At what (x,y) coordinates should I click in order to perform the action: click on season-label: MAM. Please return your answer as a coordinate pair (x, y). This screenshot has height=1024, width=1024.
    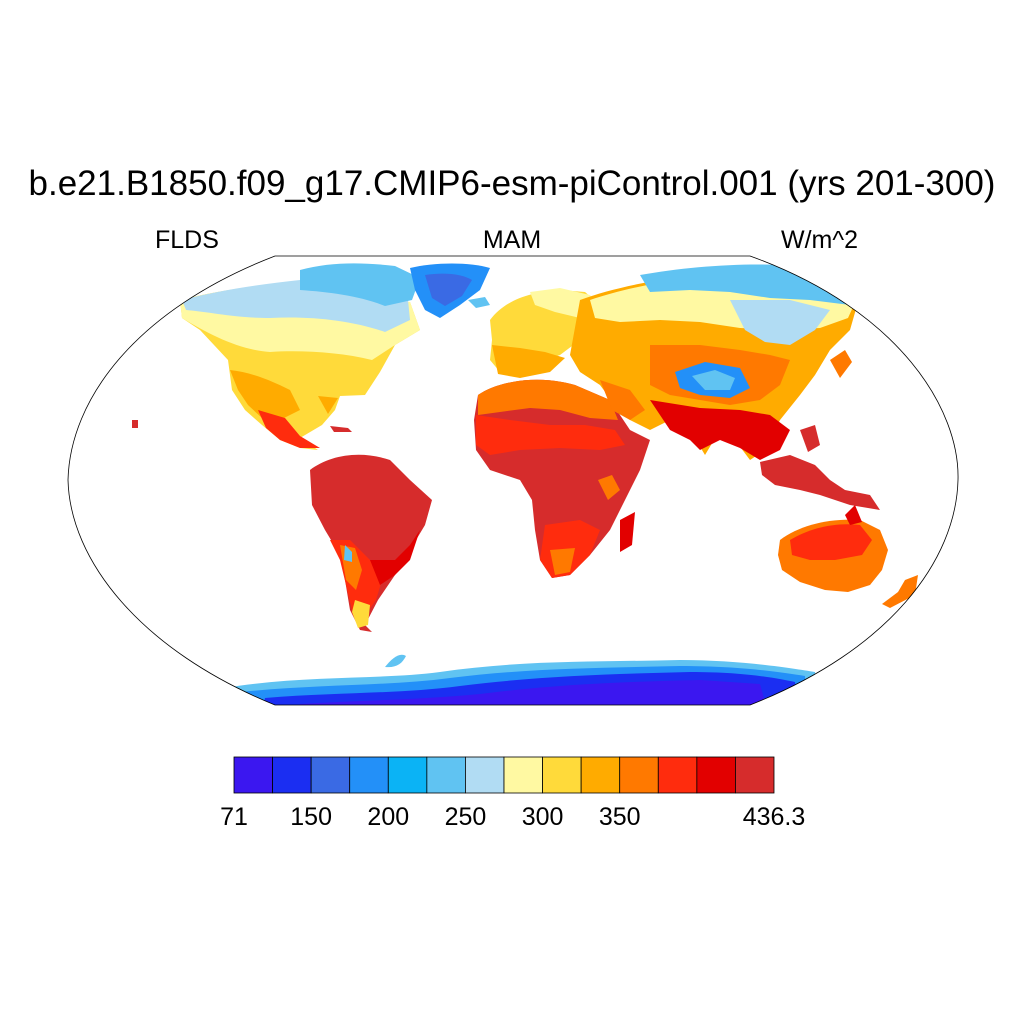
    Looking at the image, I should click on (512, 240).